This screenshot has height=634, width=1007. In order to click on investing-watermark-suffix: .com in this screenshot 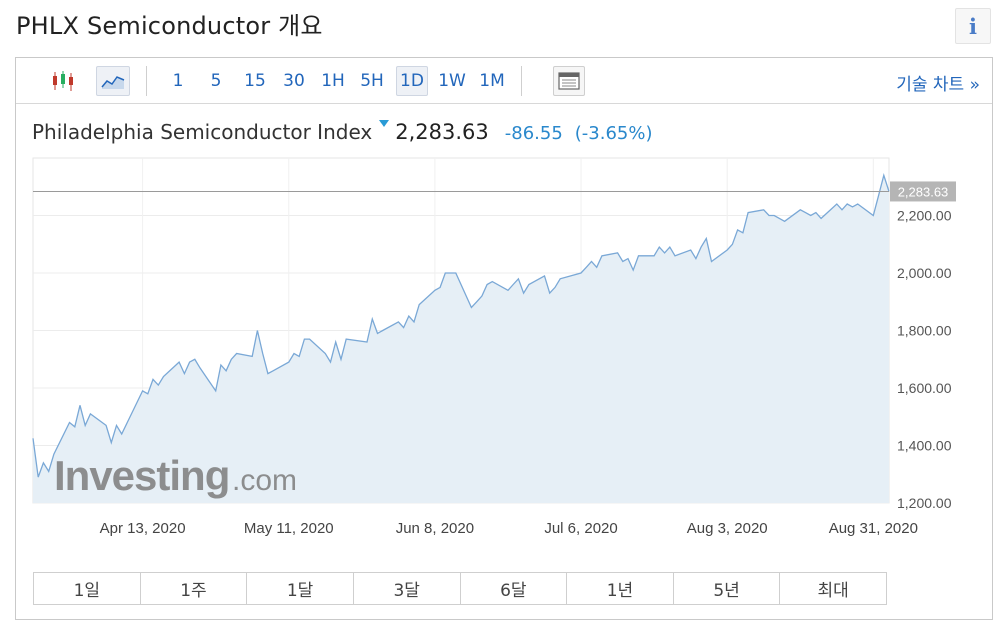, I will do `click(264, 480)`.